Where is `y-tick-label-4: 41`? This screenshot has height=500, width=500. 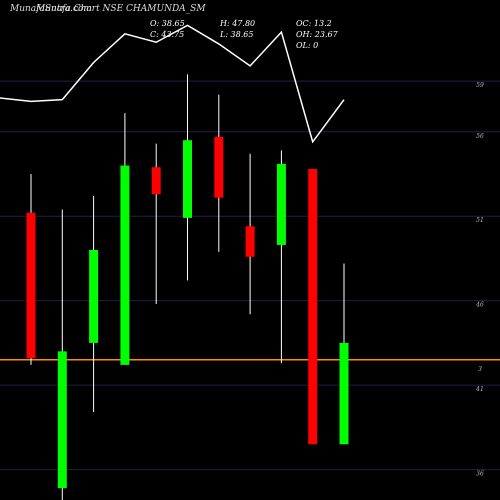
y-tick-label-4: 41 is located at coordinates (479, 389).